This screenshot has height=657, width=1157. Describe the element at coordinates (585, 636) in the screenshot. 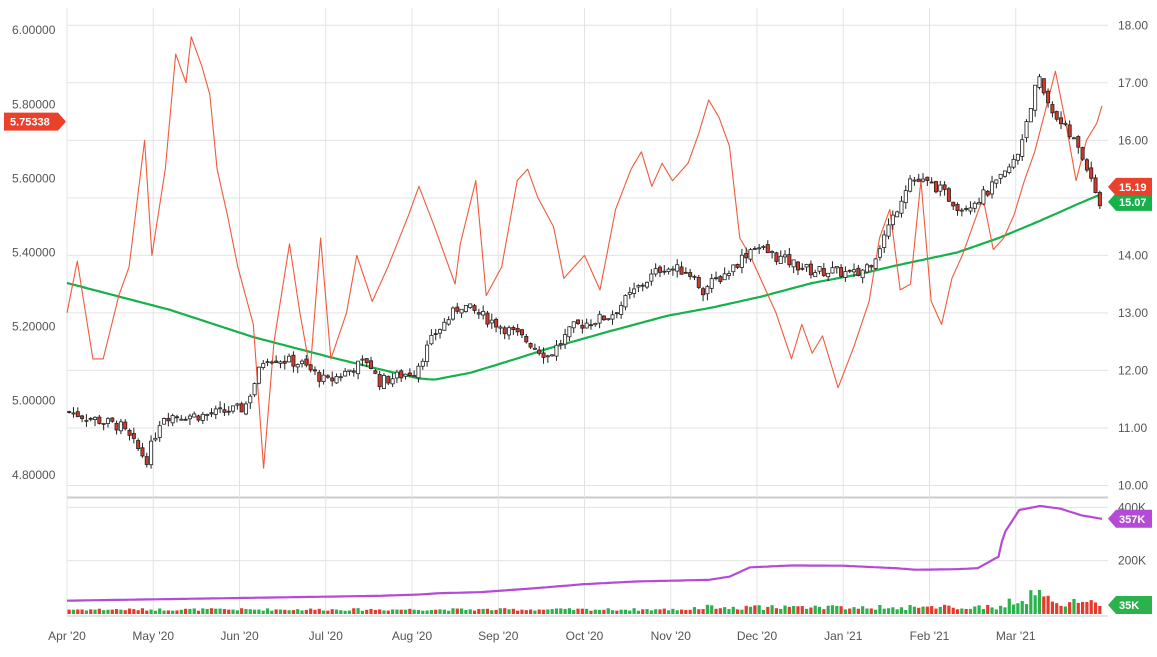

I see `x-tick-label: Oct '20` at that location.